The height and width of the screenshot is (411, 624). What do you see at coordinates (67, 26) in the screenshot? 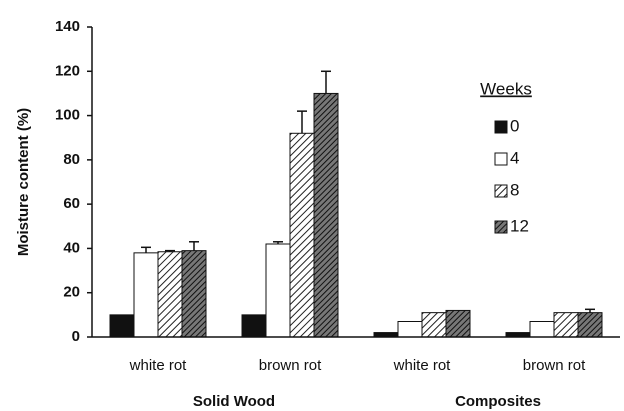
I see `y-tick-label: 140` at bounding box center [67, 26].